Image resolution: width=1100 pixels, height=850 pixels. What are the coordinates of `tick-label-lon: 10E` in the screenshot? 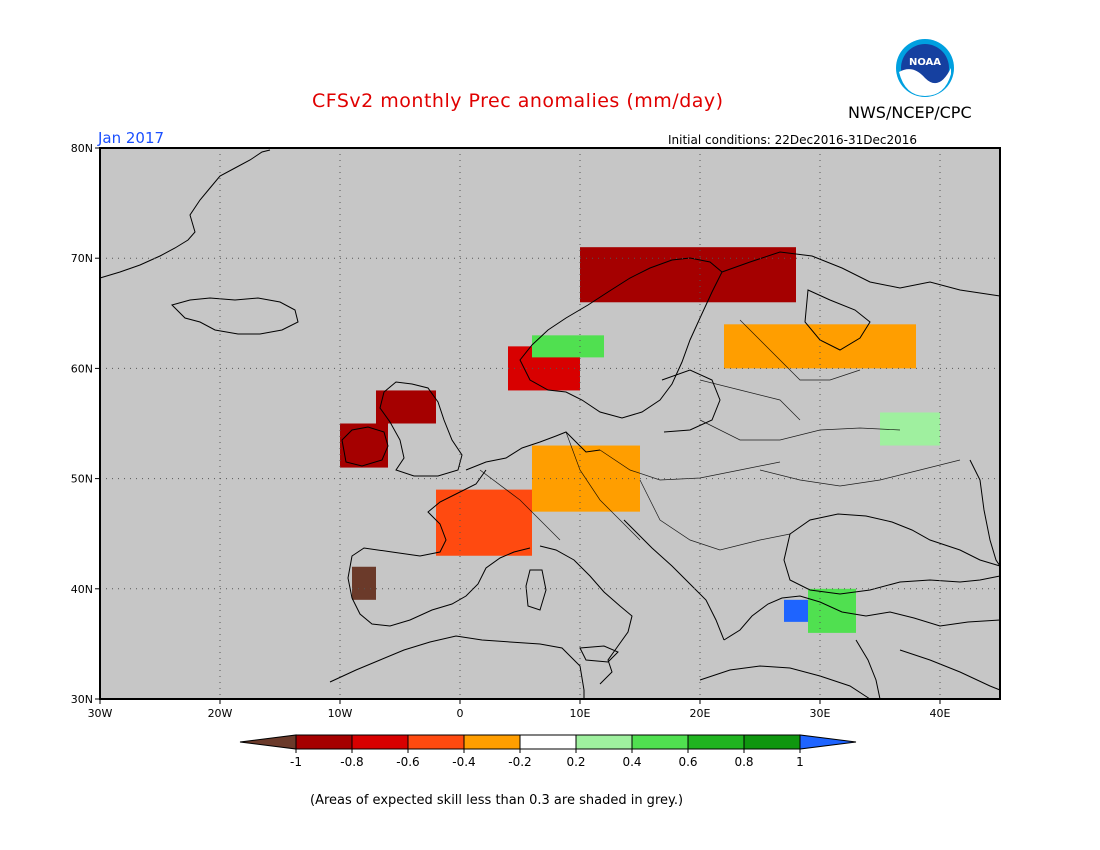 It's located at (580, 713).